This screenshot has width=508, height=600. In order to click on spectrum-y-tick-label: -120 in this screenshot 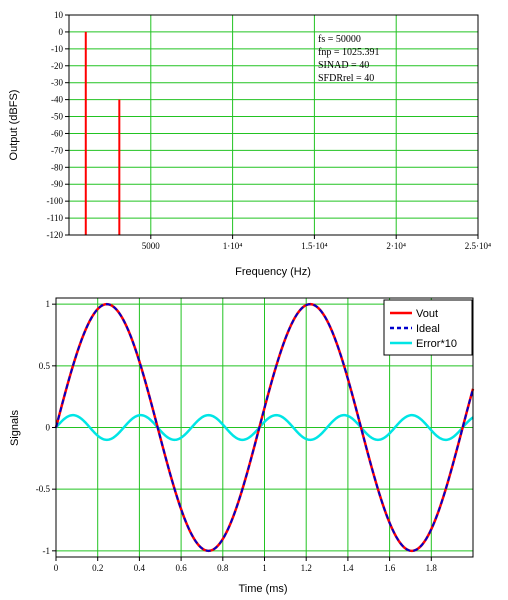, I will do `click(55, 235)`.